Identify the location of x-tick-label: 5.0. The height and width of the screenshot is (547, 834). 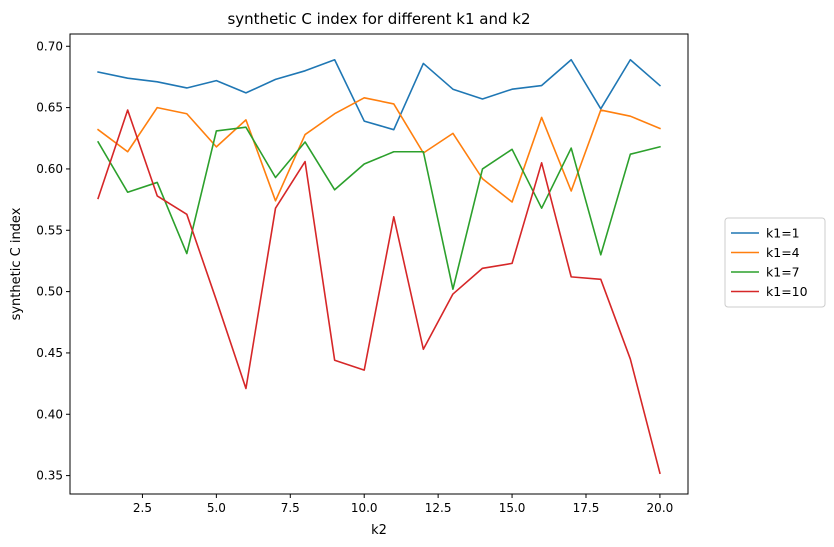
(216, 508).